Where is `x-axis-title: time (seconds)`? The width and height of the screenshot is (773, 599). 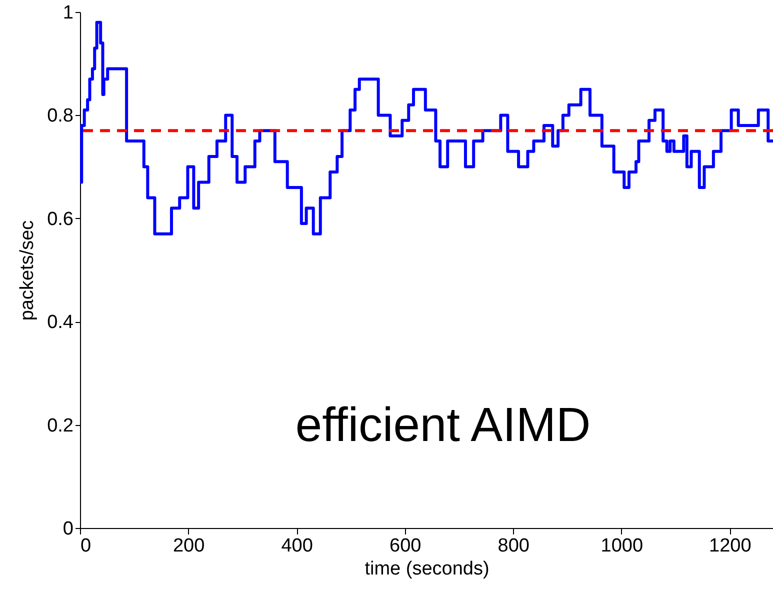 x-axis-title: time (seconds) is located at coordinates (427, 569).